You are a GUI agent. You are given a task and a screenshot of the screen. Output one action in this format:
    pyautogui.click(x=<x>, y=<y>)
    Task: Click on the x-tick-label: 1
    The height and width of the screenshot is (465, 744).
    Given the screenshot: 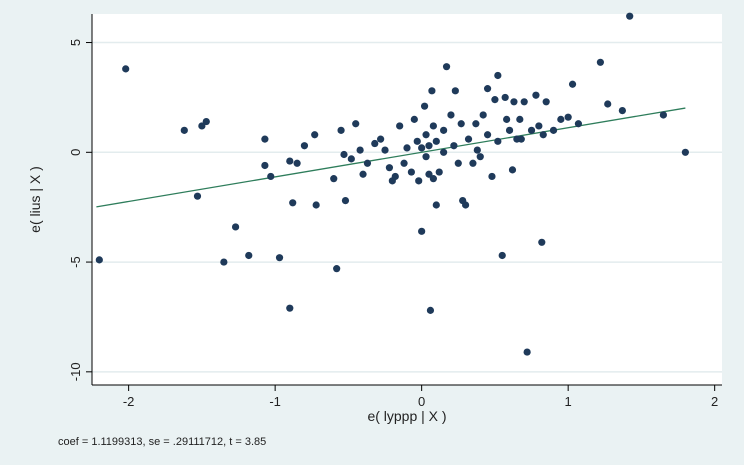 What is the action you would take?
    pyautogui.click(x=568, y=401)
    